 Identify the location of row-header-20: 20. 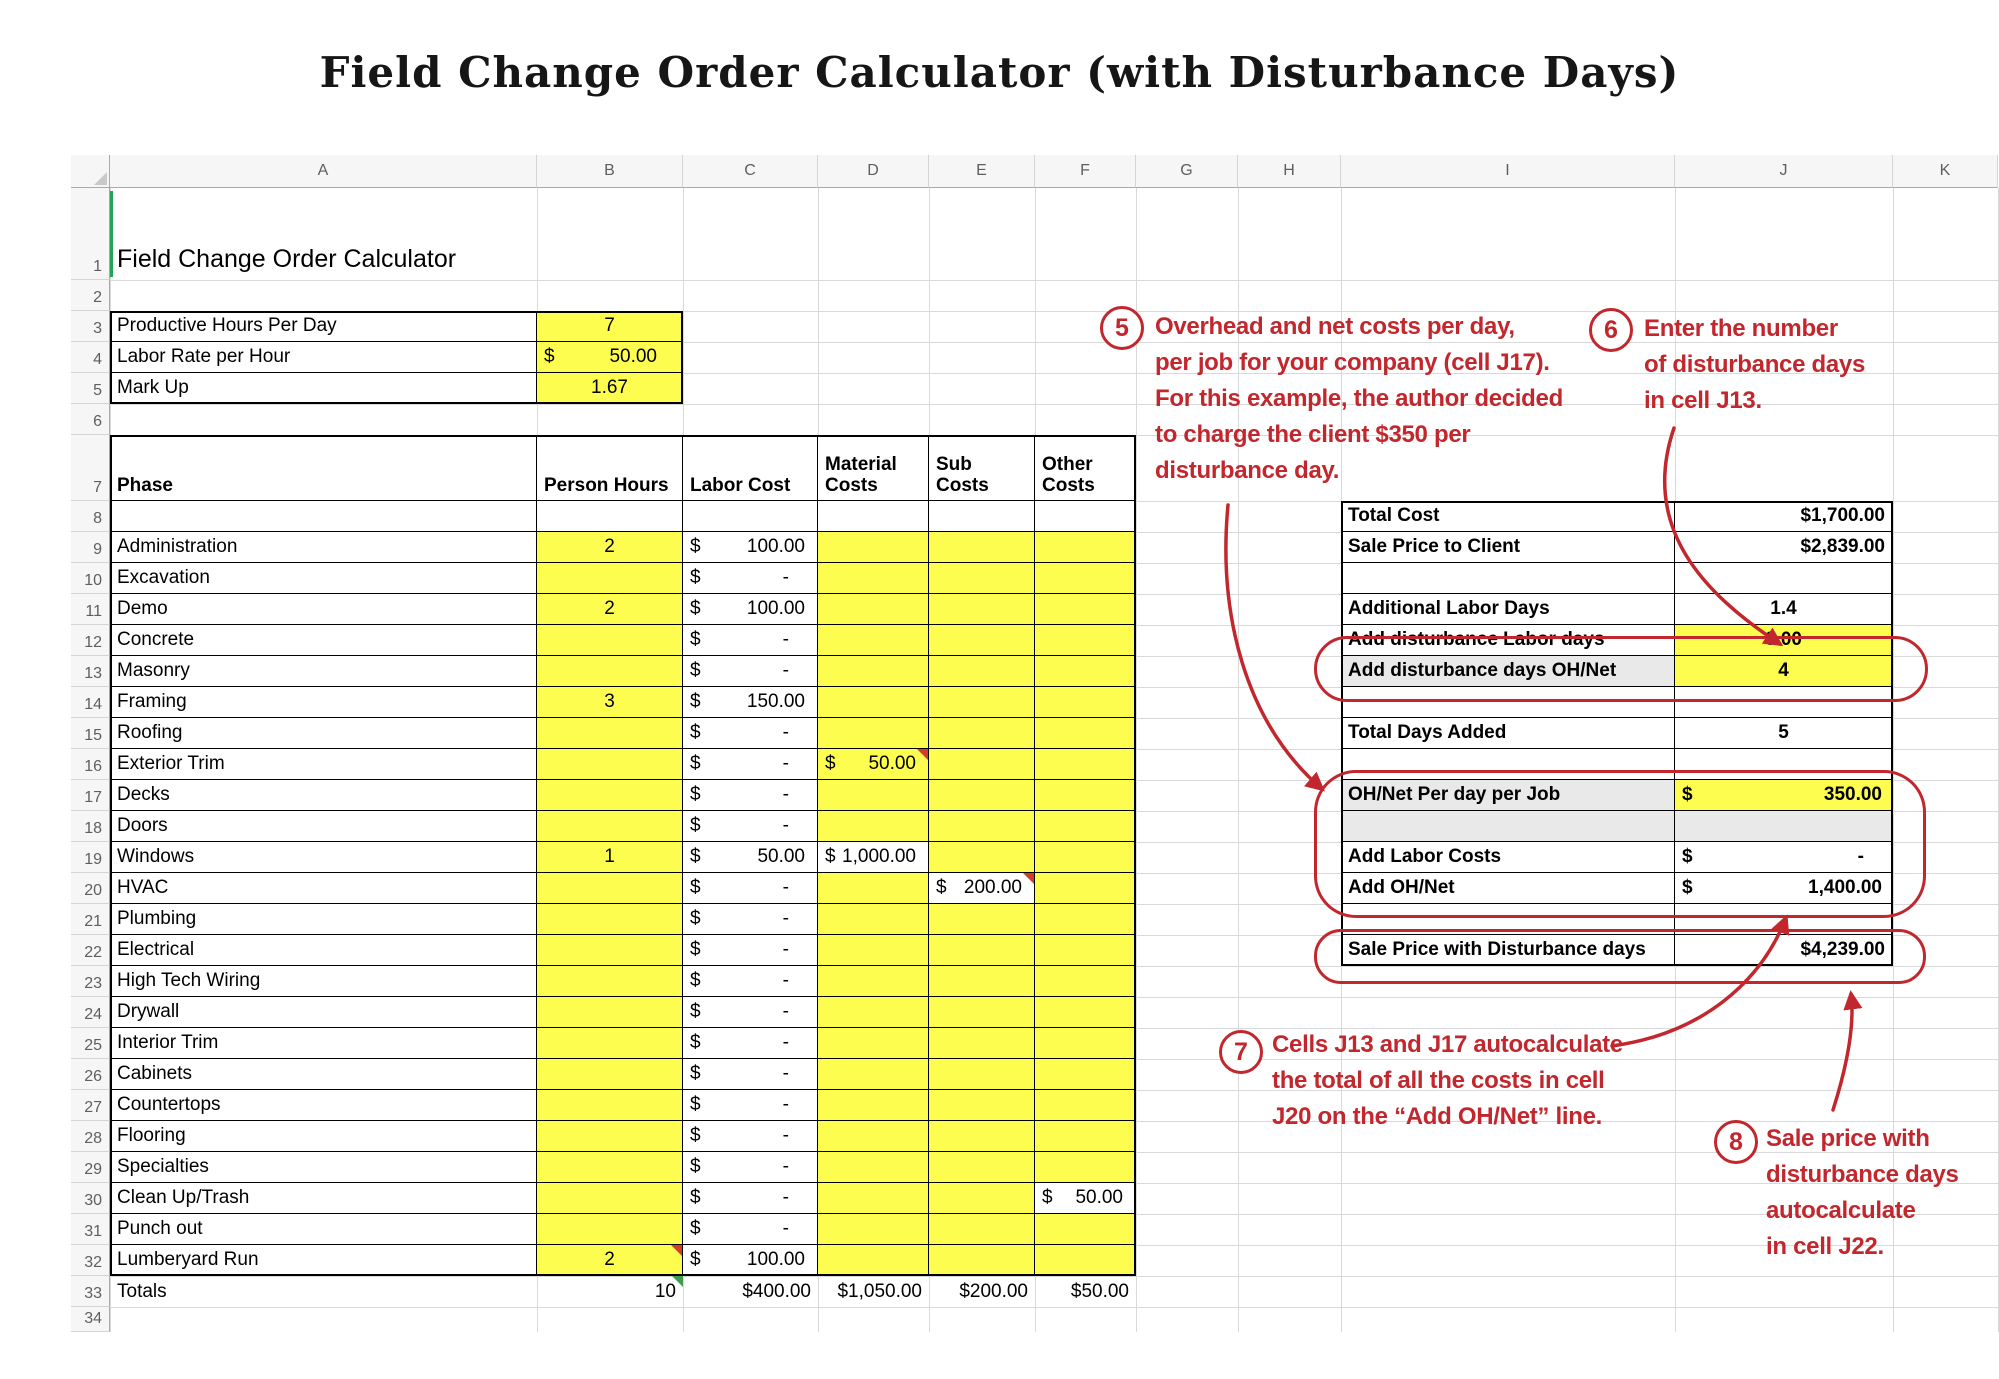
(90, 888).